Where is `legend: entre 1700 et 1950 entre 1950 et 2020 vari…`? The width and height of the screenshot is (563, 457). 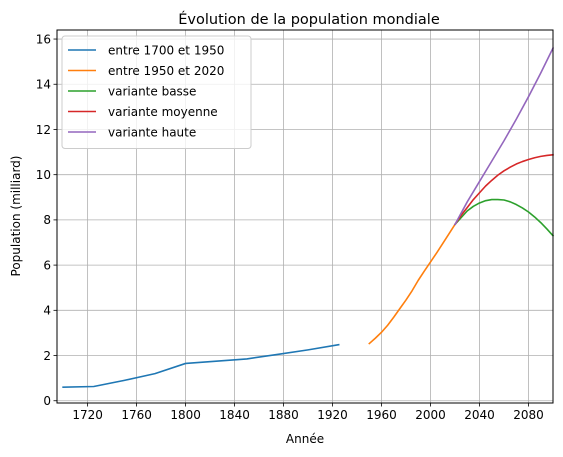
legend: entre 1700 et 1950 entre 1950 et 2020 vari… is located at coordinates (156, 92).